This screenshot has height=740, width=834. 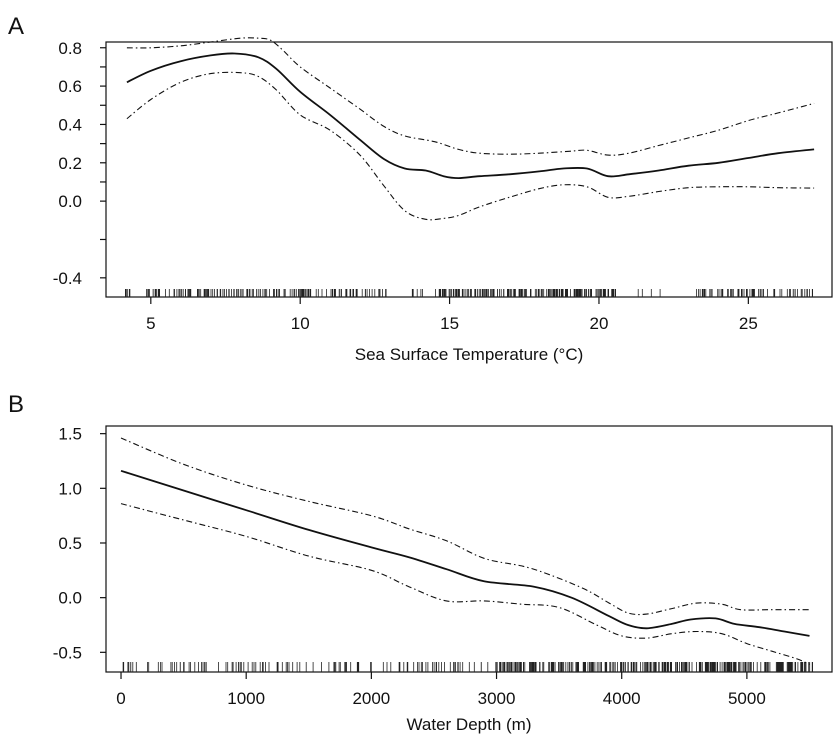 I want to click on x-tick-label: 15, so click(x=449, y=323).